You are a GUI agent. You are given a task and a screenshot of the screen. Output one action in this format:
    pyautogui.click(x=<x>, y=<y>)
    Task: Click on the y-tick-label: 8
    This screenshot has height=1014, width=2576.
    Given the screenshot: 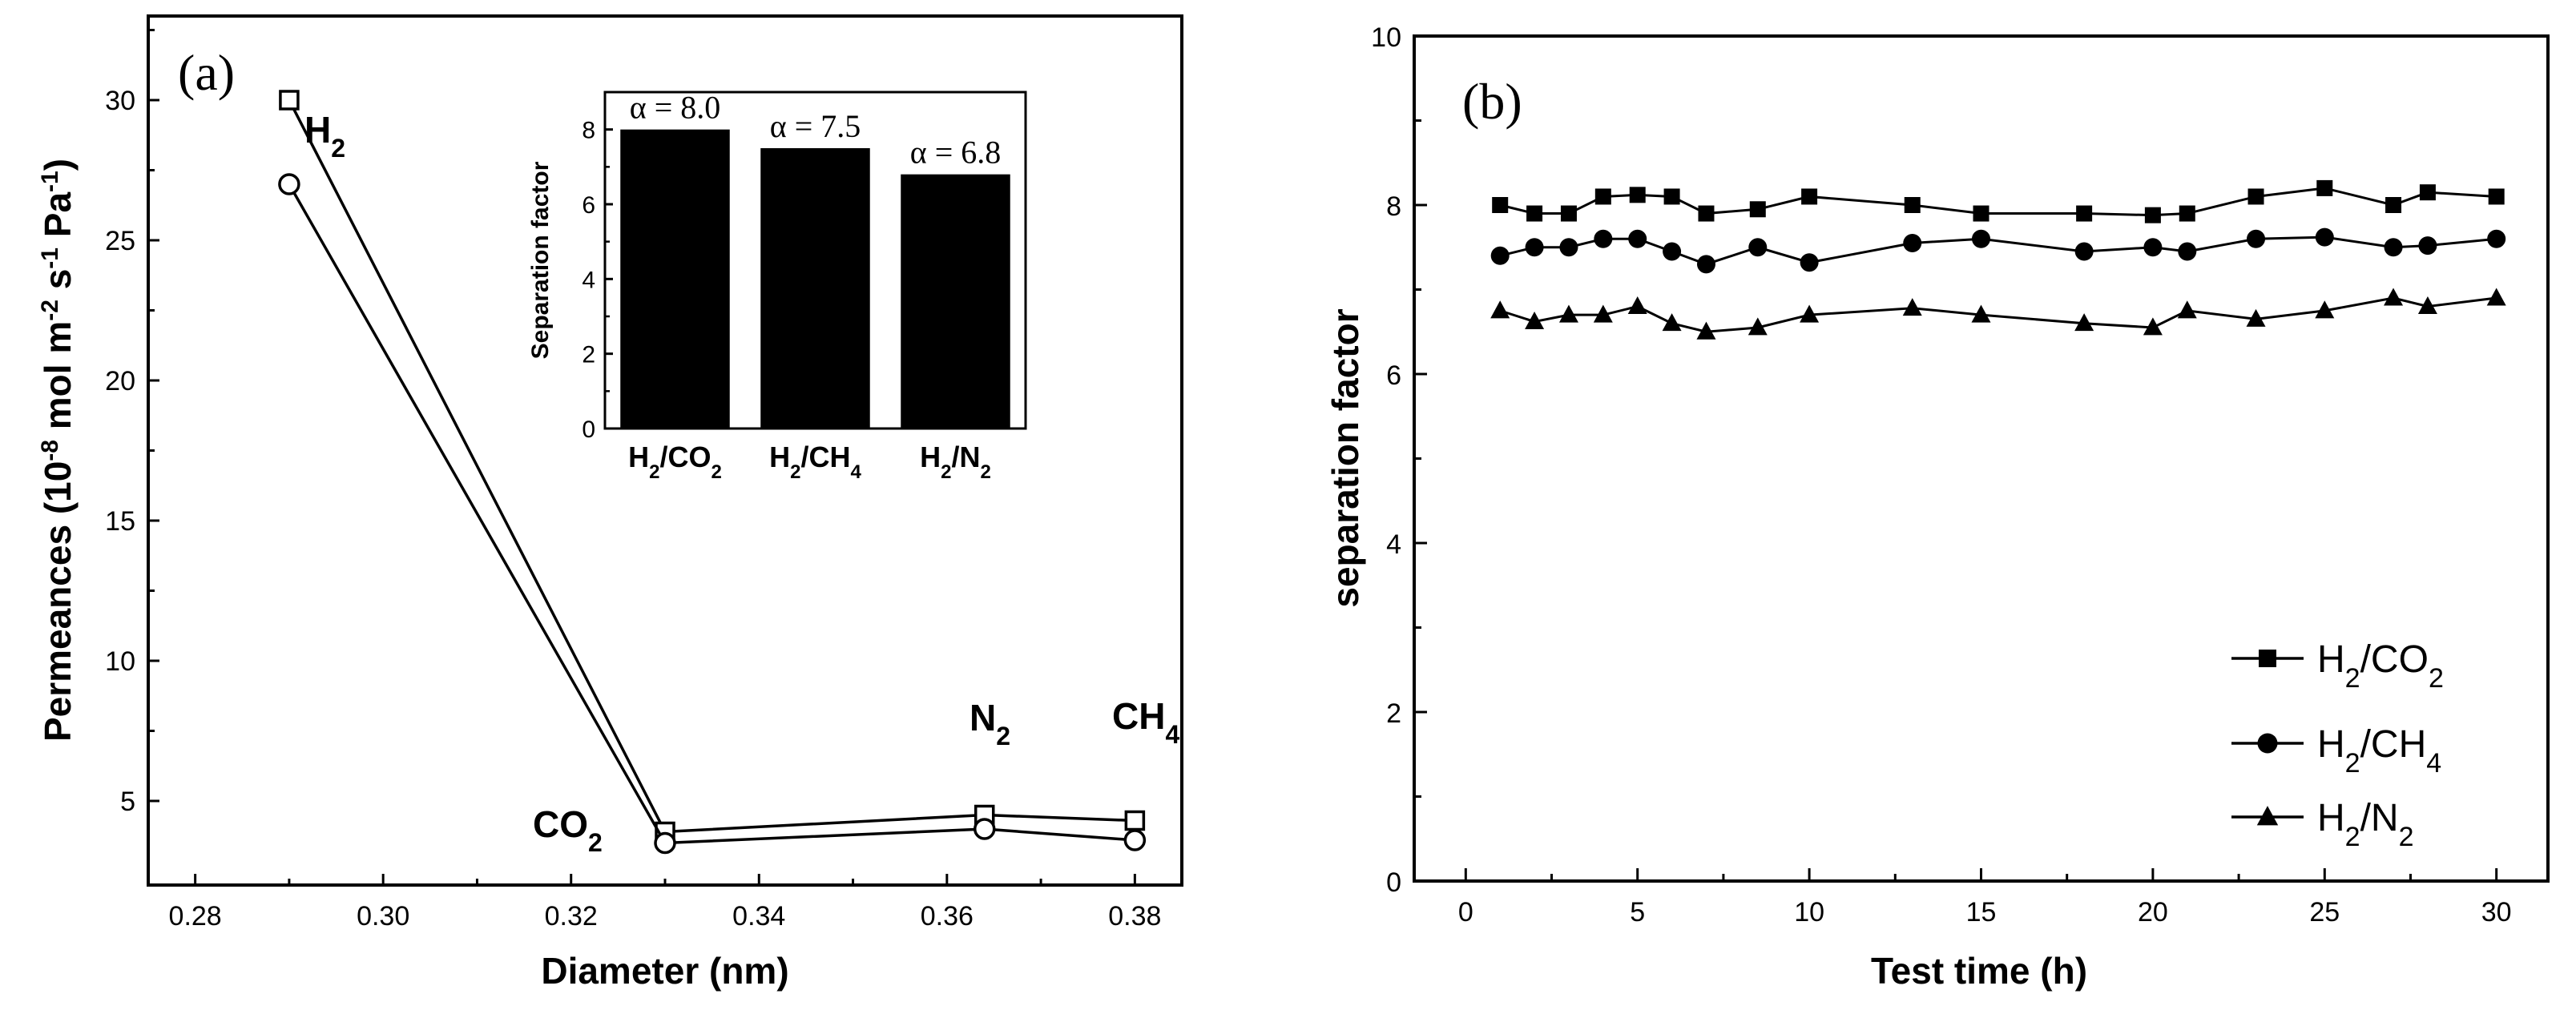 What is the action you would take?
    pyautogui.click(x=1393, y=206)
    